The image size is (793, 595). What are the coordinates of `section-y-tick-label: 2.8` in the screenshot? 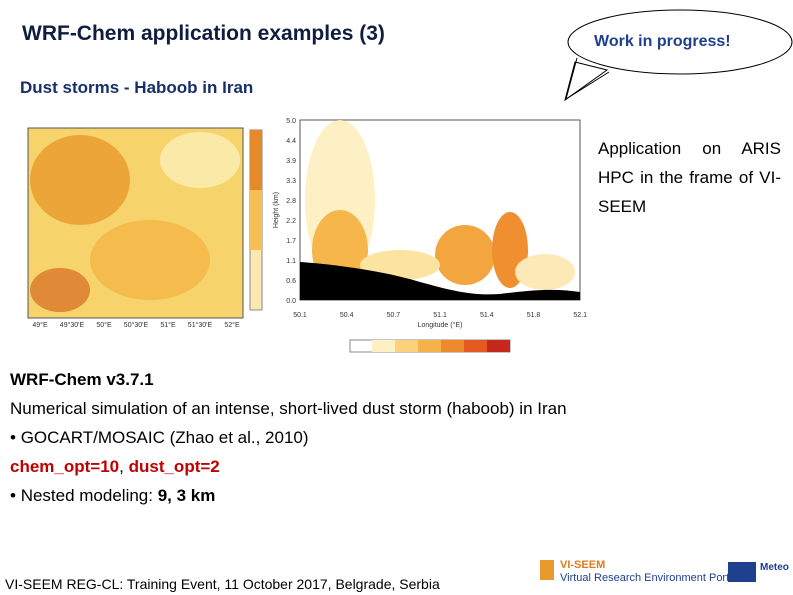 It's located at (291, 201).